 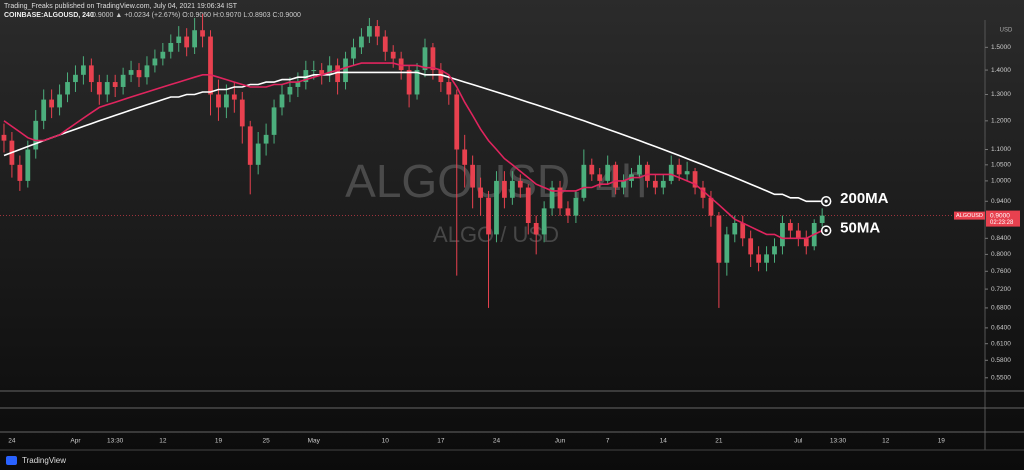 What do you see at coordinates (860, 228) in the screenshot?
I see `ma-label: 50MA` at bounding box center [860, 228].